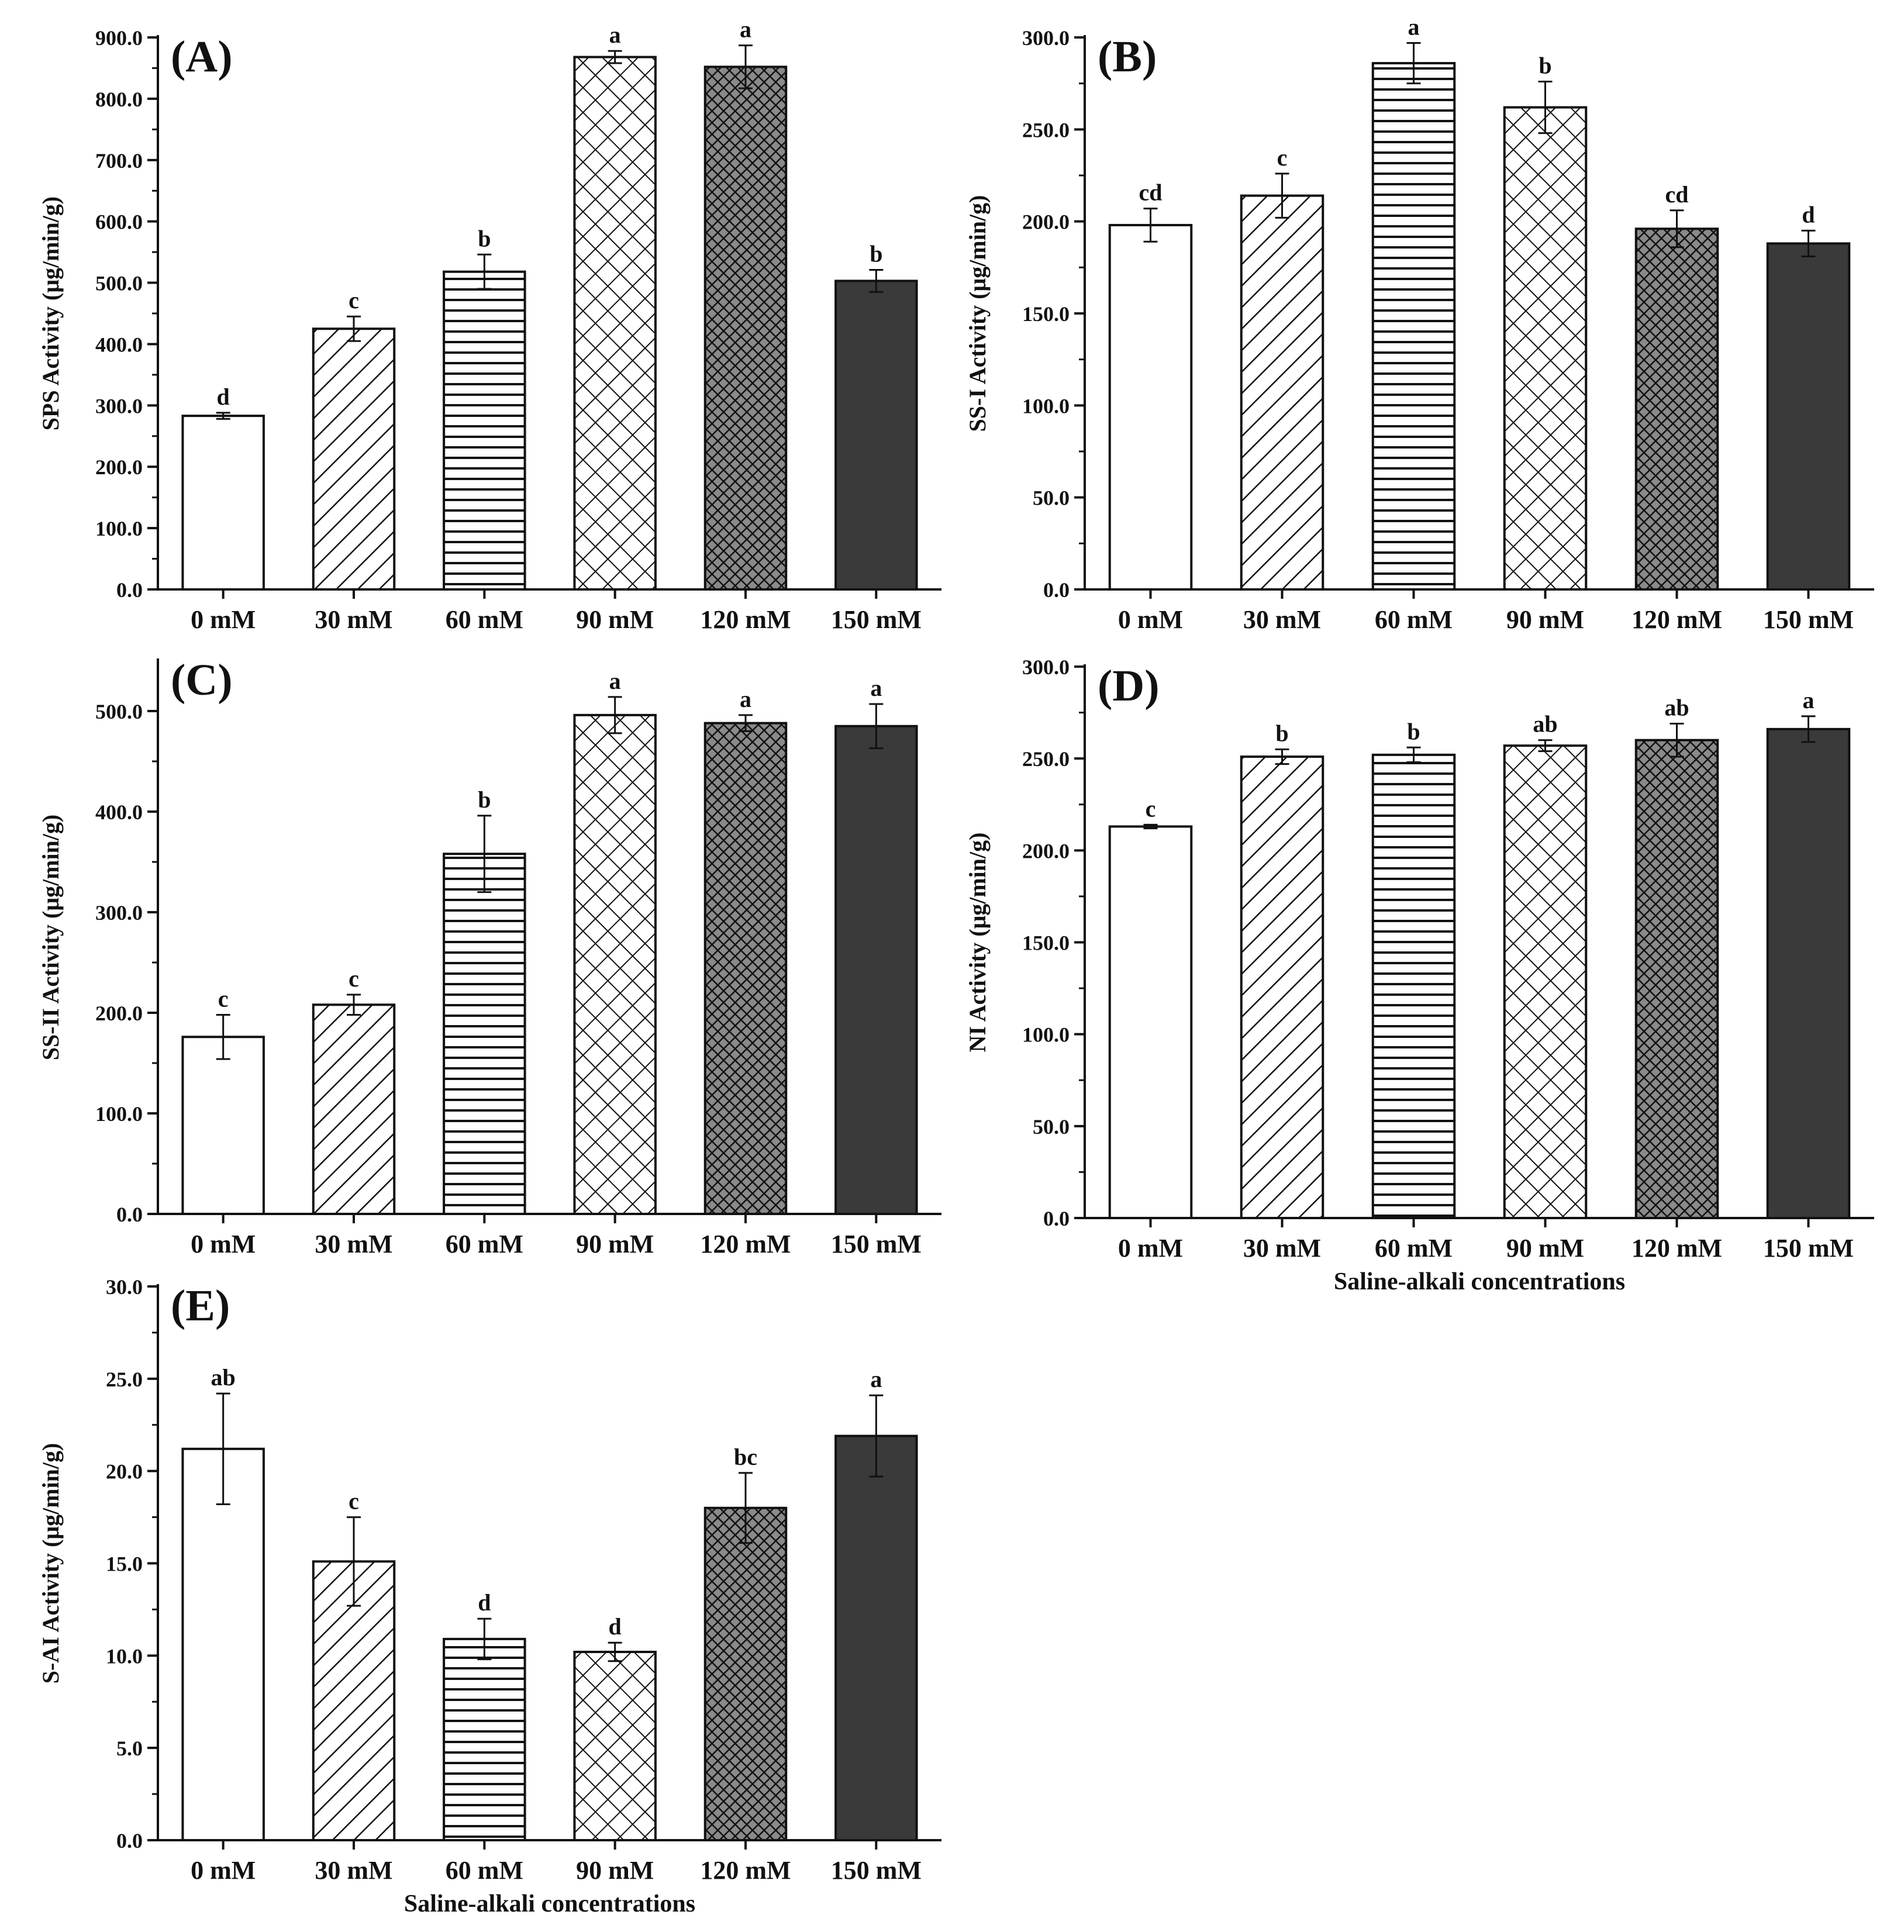 The width and height of the screenshot is (1904, 1932). Describe the element at coordinates (124, 1564) in the screenshot. I see `y-tick-label: 15.0` at that location.